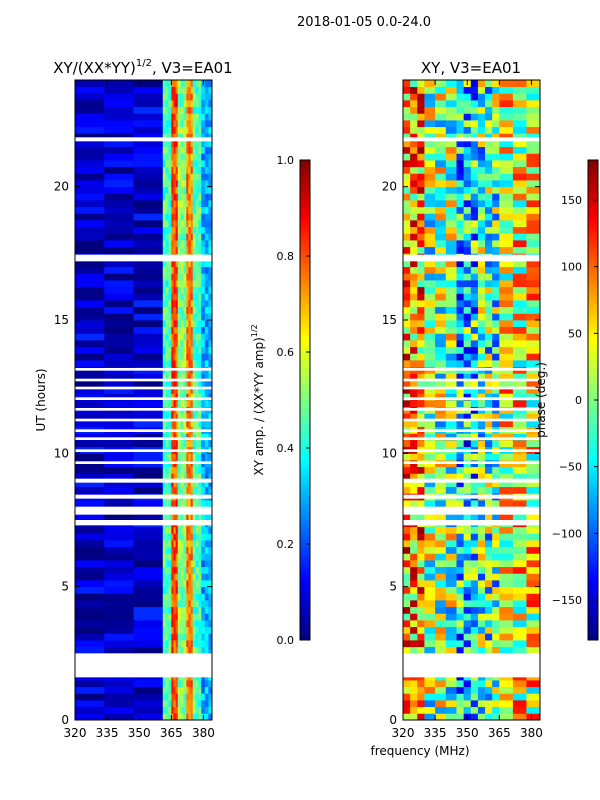 The height and width of the screenshot is (800, 600). I want to click on phase-panel-title: XY, V3=EA01, so click(471, 68).